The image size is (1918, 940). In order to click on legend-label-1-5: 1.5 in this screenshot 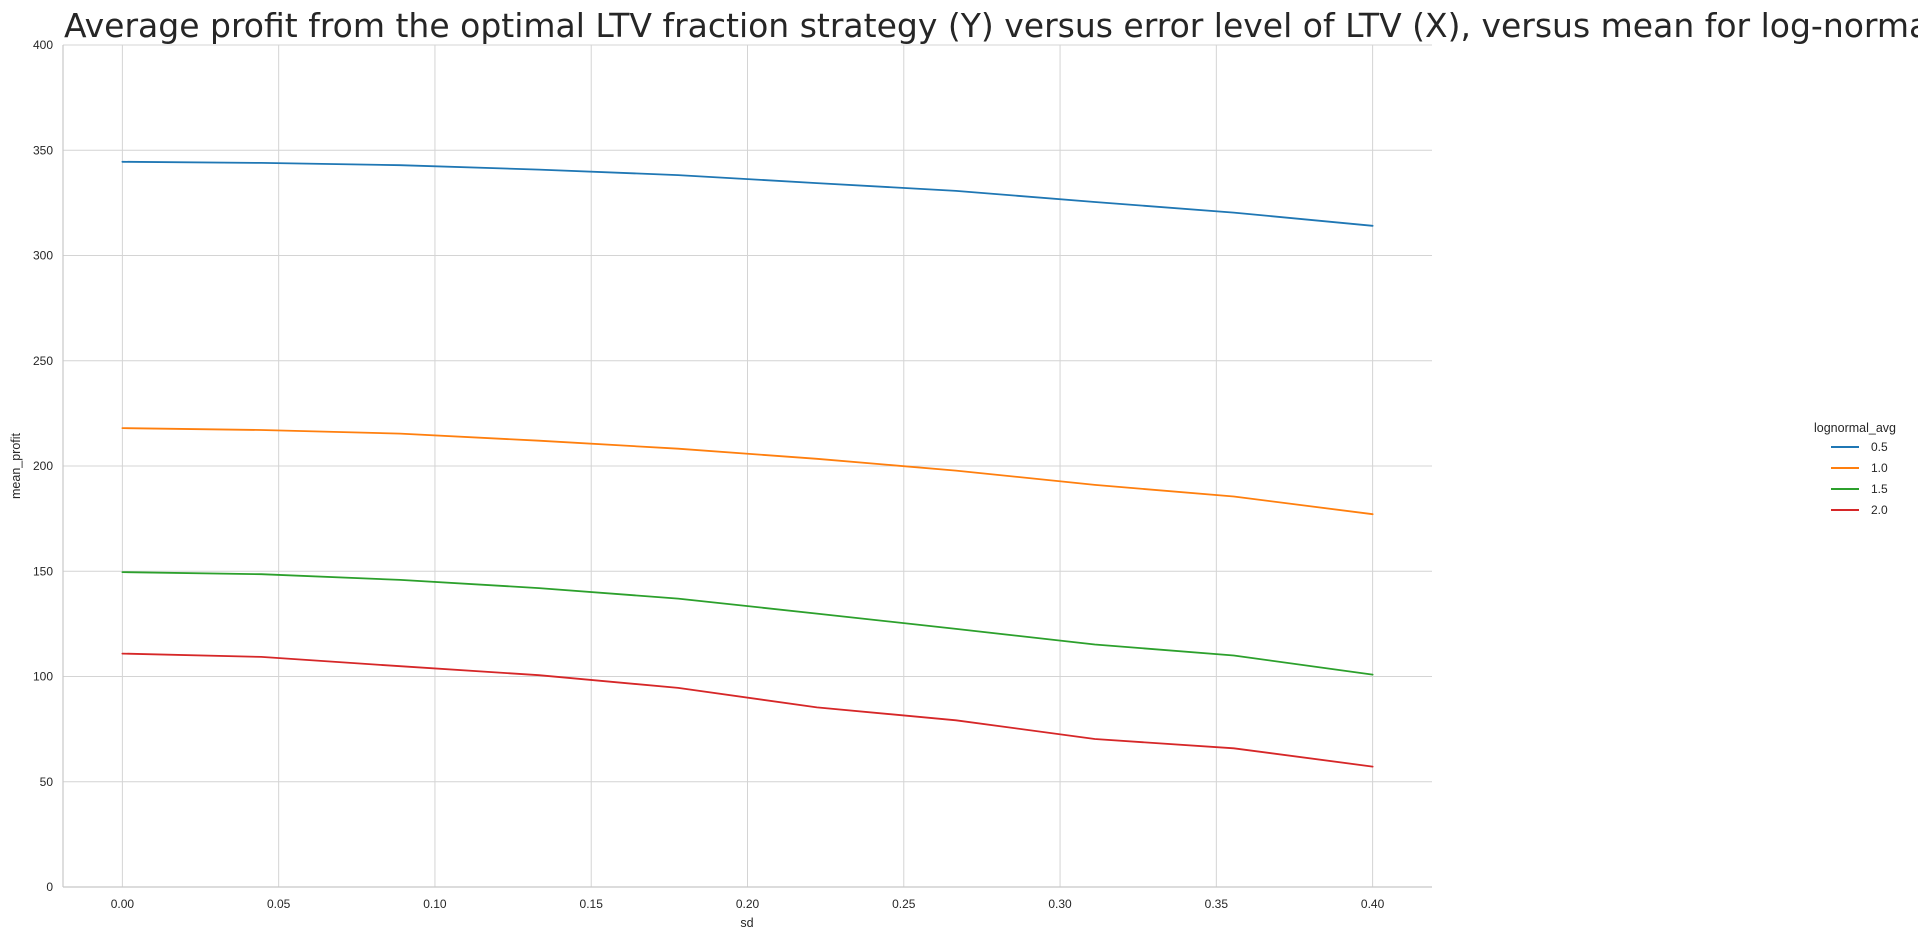, I will do `click(1879, 489)`.